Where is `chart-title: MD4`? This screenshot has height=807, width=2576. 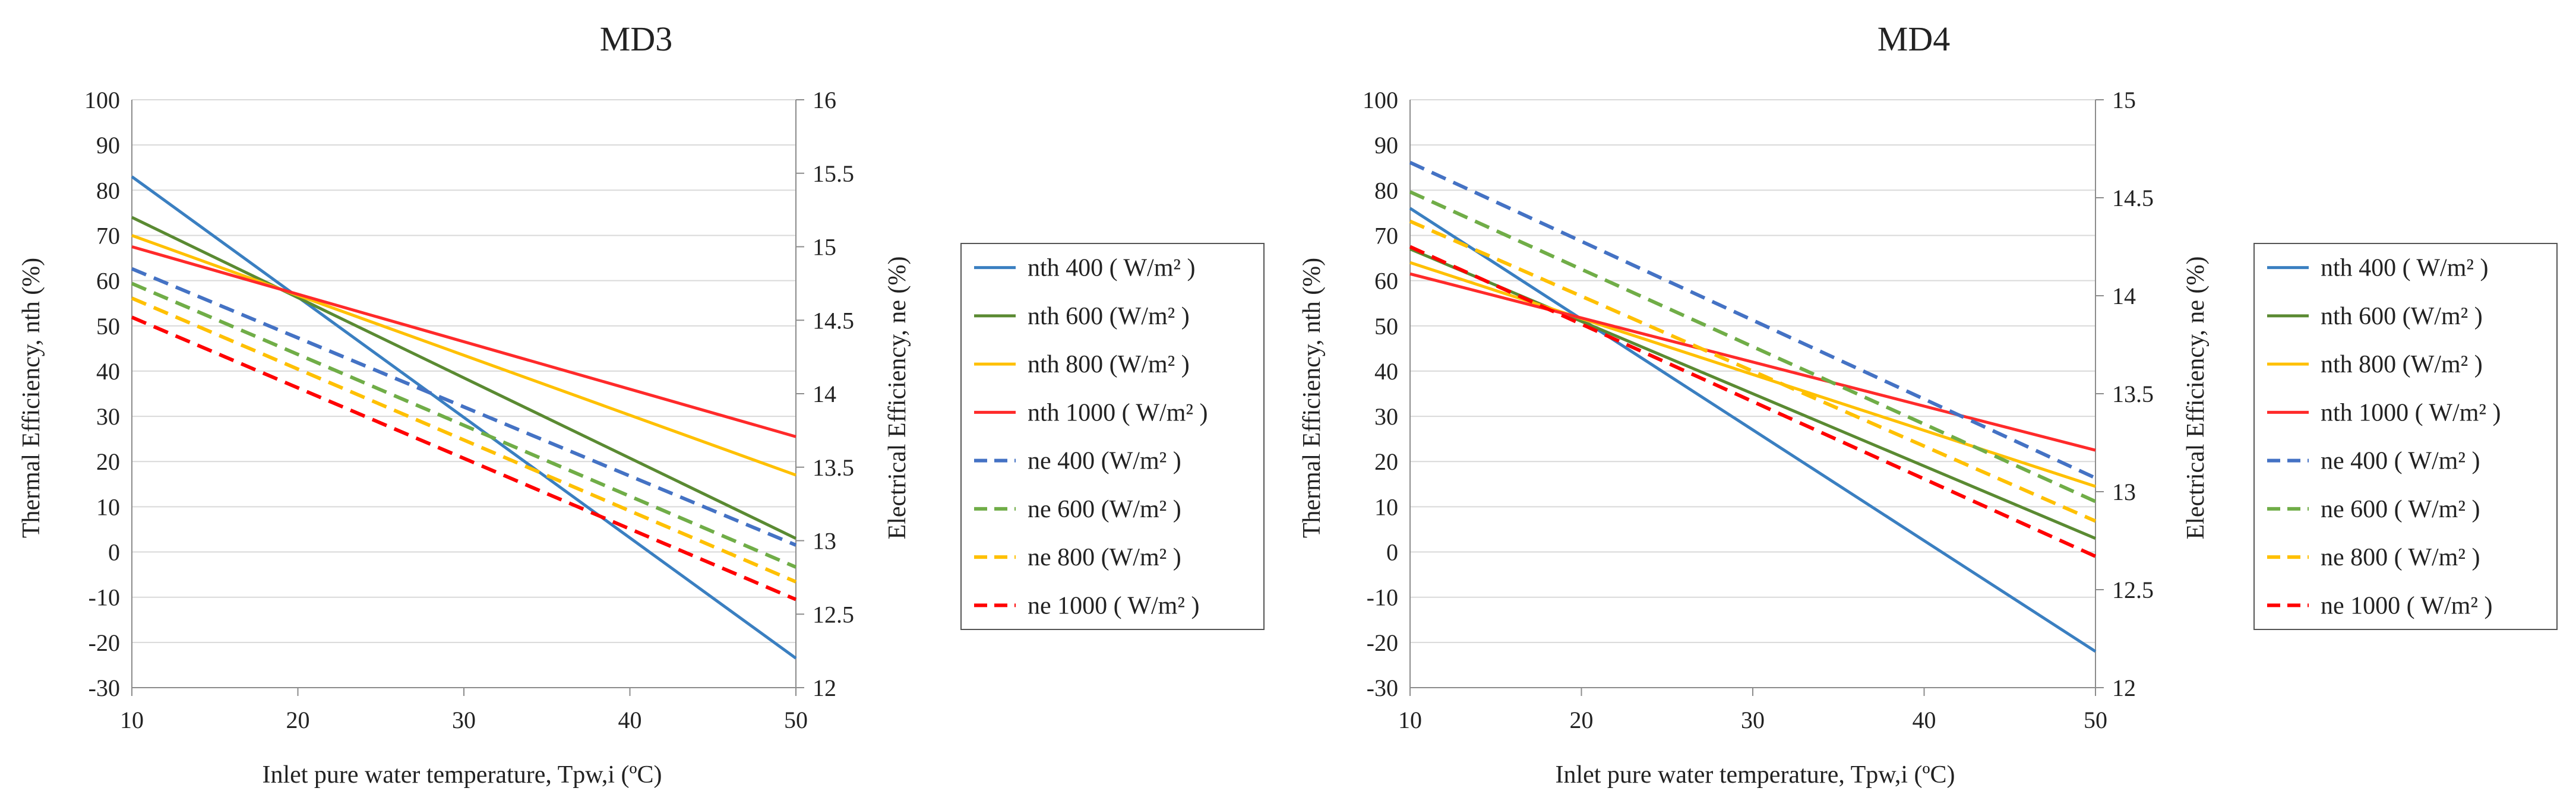 chart-title: MD4 is located at coordinates (1914, 39).